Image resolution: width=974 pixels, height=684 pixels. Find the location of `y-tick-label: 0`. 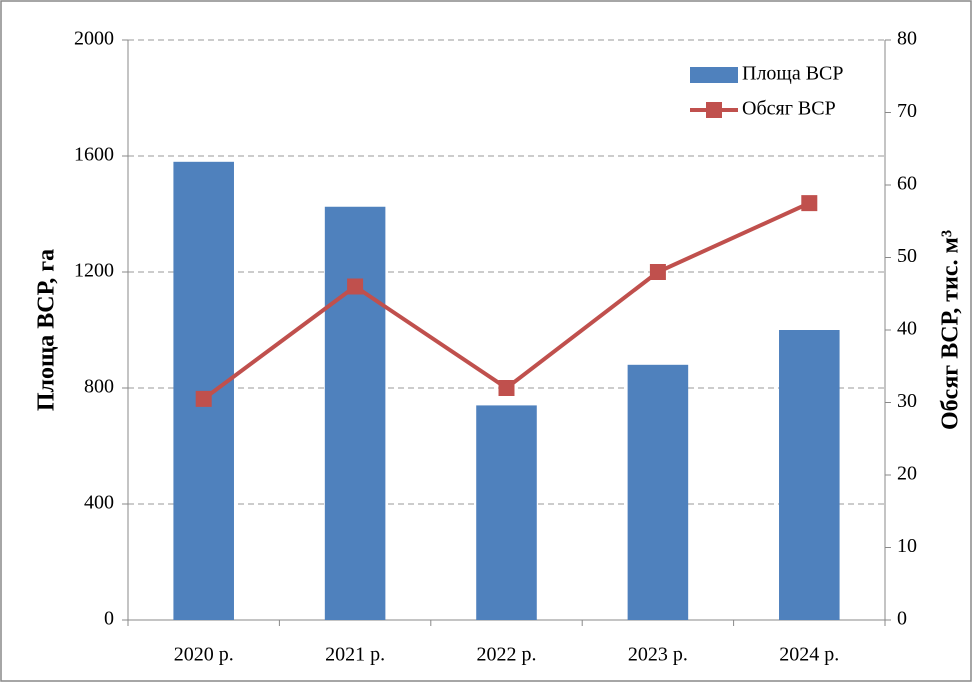

y-tick-label: 0 is located at coordinates (109, 619).